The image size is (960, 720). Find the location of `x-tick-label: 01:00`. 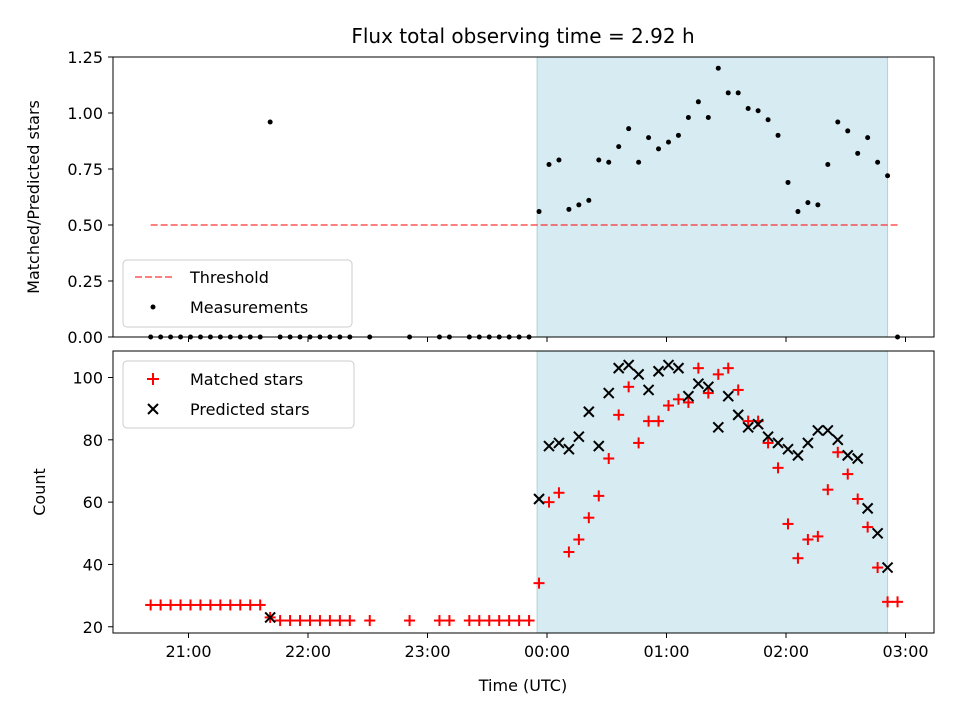

x-tick-label: 01:00 is located at coordinates (666, 651).